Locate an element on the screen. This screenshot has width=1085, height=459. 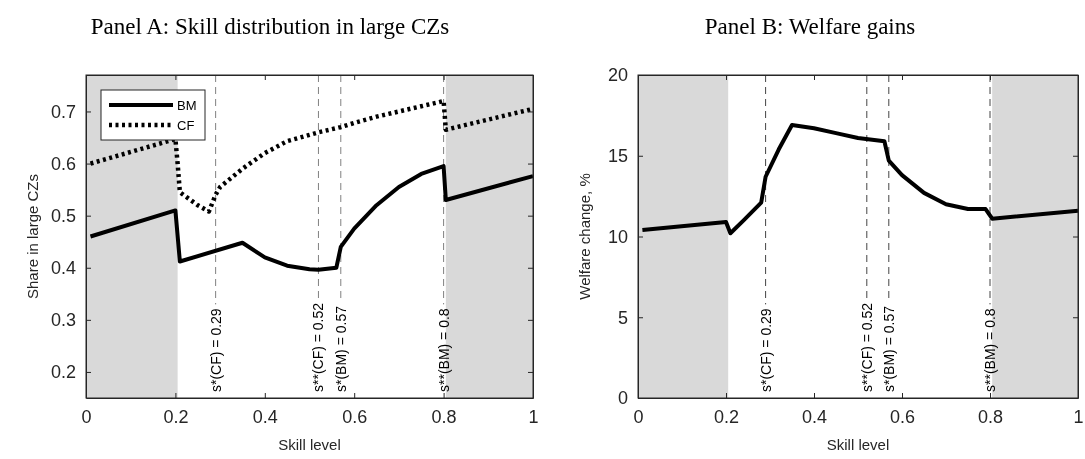
chart-title: Panel B: Welfare gains is located at coordinates (810, 26).